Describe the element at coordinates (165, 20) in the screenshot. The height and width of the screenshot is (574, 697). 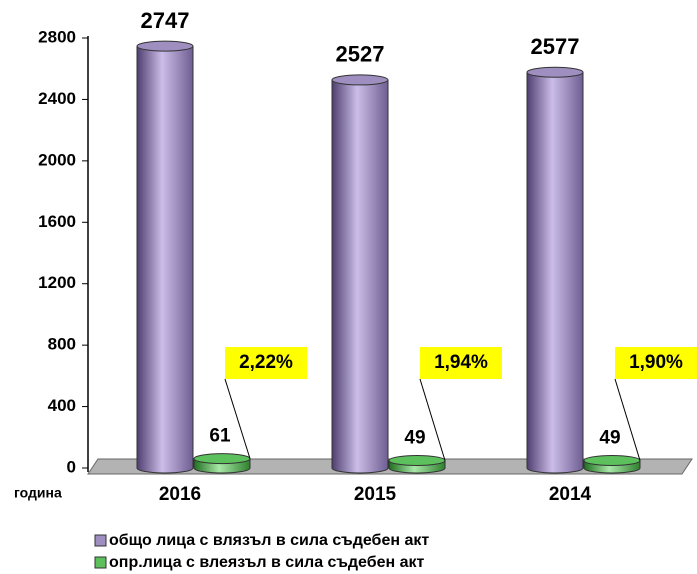
I see `value-label: 2747` at that location.